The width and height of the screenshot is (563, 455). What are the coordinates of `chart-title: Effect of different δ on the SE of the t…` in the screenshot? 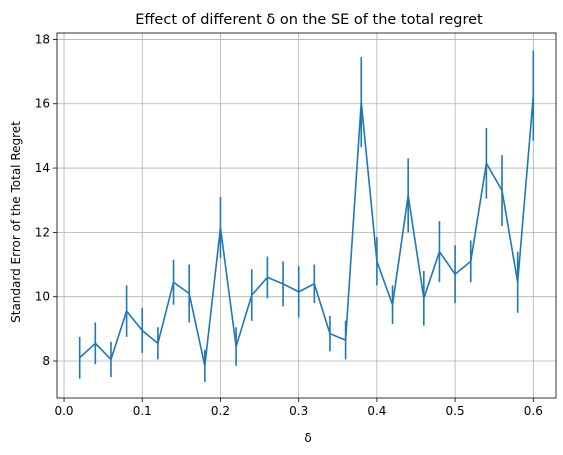 It's located at (309, 20).